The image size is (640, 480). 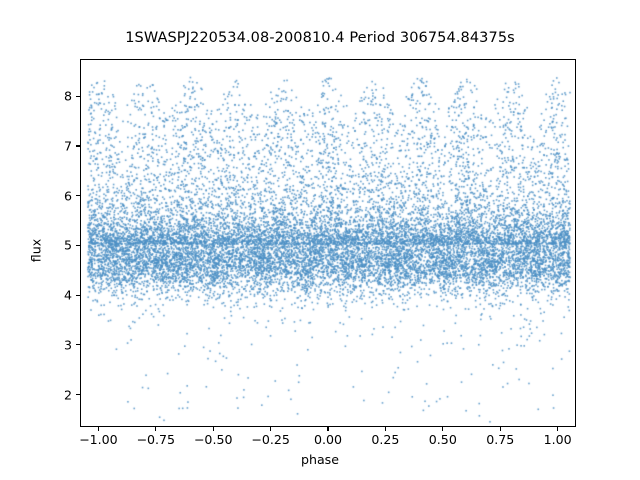 I want to click on x-tick-label: −0.50, so click(x=213, y=439).